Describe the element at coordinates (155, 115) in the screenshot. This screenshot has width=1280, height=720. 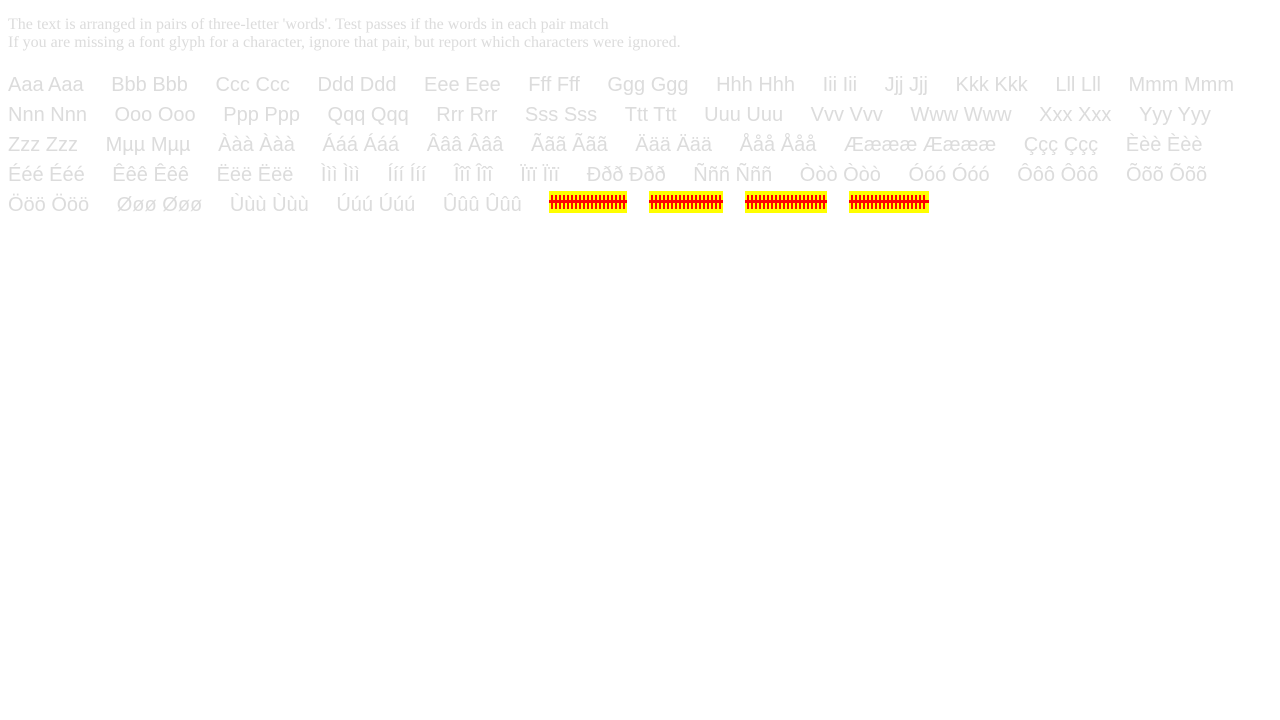
I see `glyph-pair: Ooo Ooo` at that location.